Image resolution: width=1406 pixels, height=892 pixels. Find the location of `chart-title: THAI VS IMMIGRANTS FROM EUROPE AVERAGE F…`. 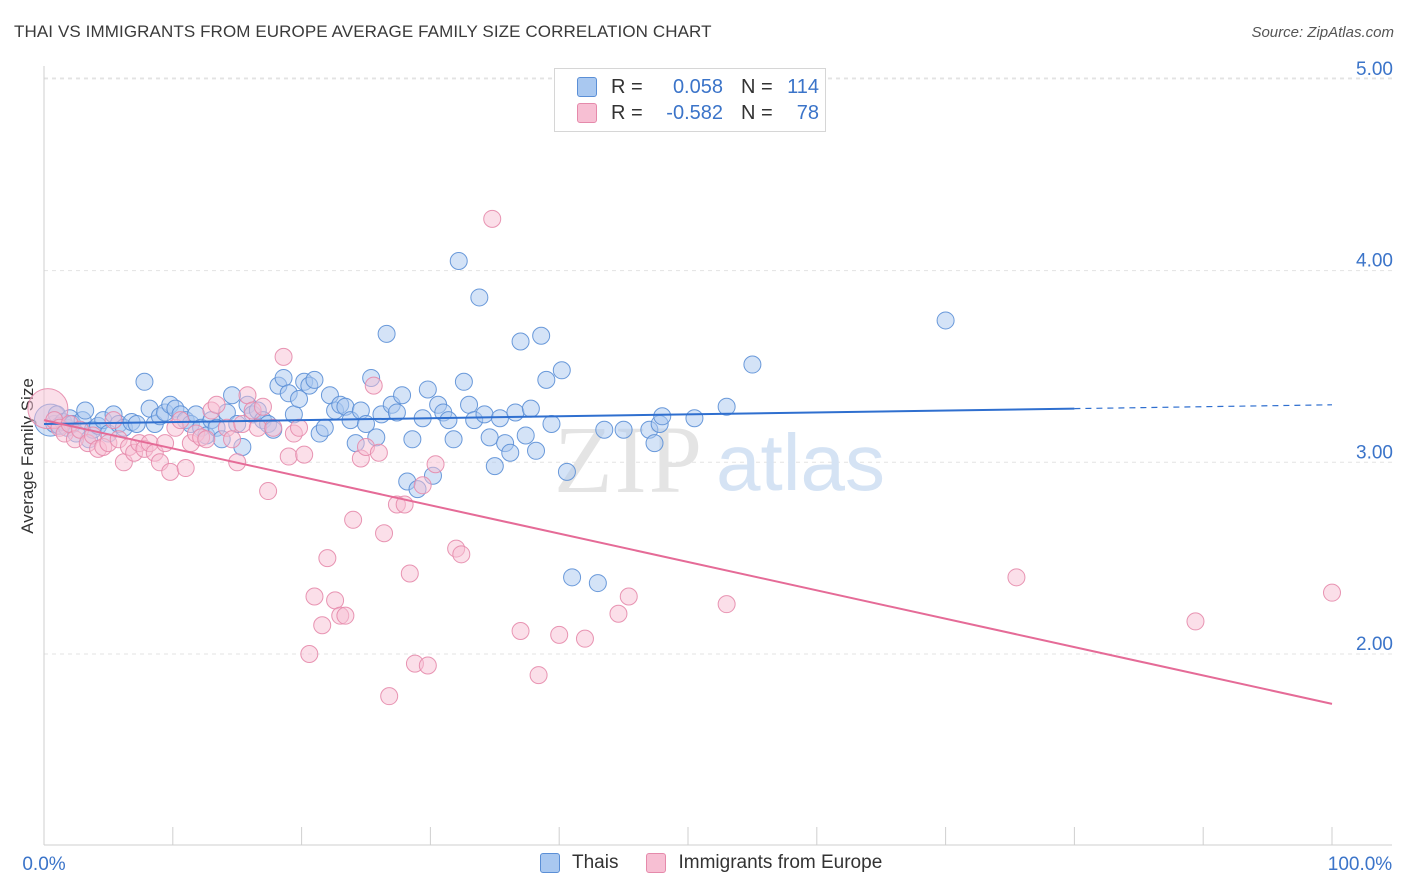

chart-title: THAI VS IMMIGRANTS FROM EUROPE AVERAGE F… is located at coordinates (363, 31).